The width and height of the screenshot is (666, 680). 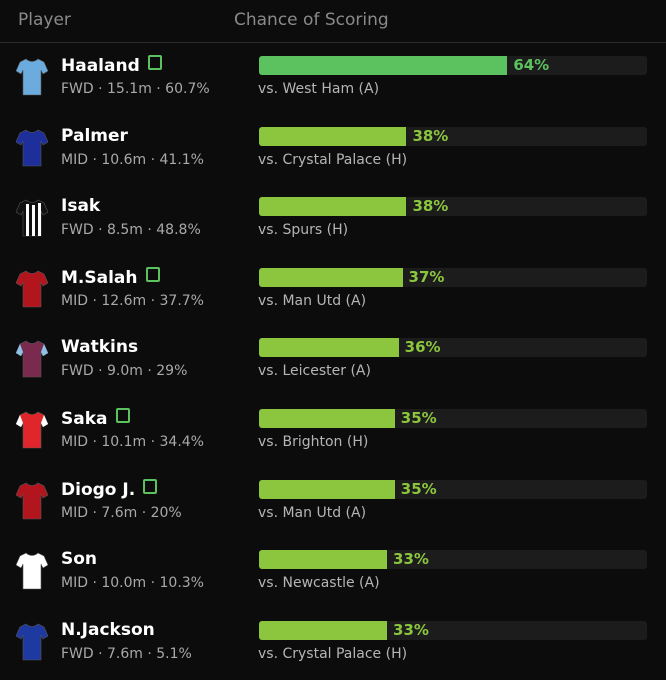 I want to click on player-meta: FWD · 15.1m · 60.7%, so click(x=135, y=89).